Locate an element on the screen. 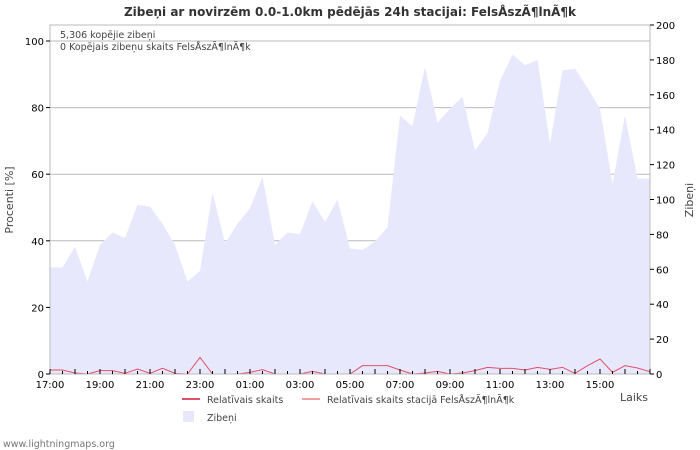 The width and height of the screenshot is (700, 450). legend-label-station: Relatīvais skaits stacijā FelsÅszÃ¶lnÃ¶k is located at coordinates (421, 400).